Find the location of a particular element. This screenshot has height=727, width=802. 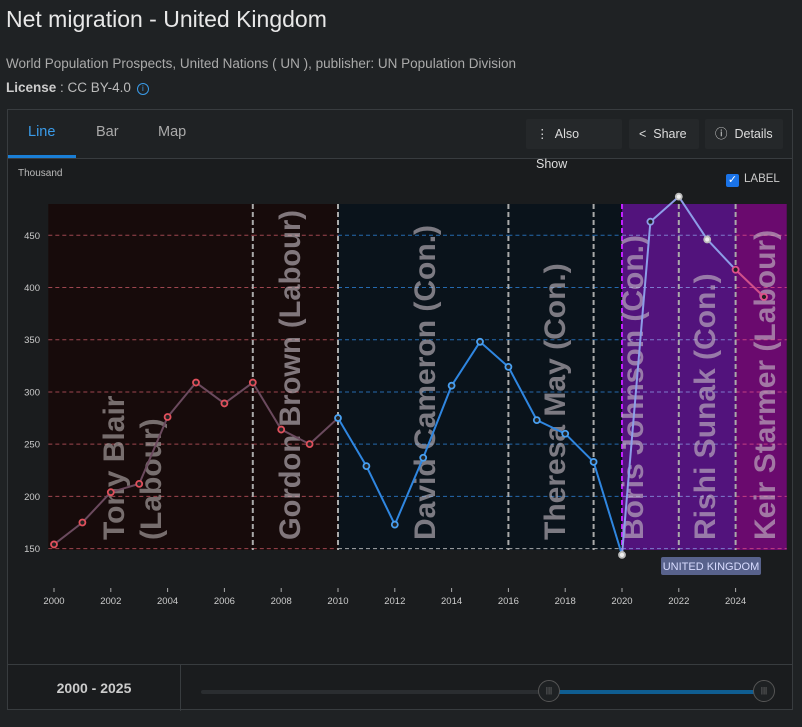

license: License : CC BY-4.0 i is located at coordinates (77, 87).